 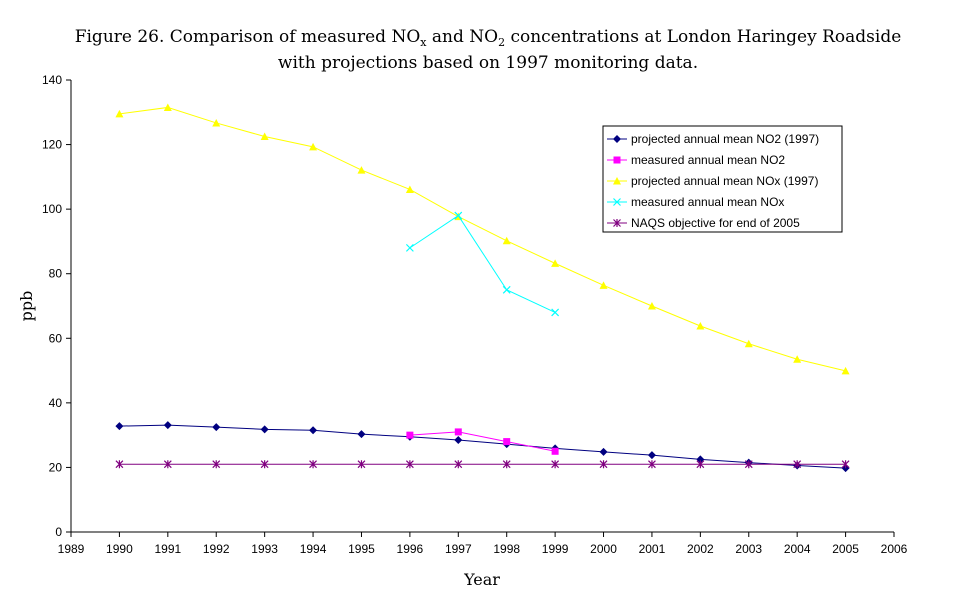 What do you see at coordinates (458, 549) in the screenshot?
I see `x-tick-label: 1997` at bounding box center [458, 549].